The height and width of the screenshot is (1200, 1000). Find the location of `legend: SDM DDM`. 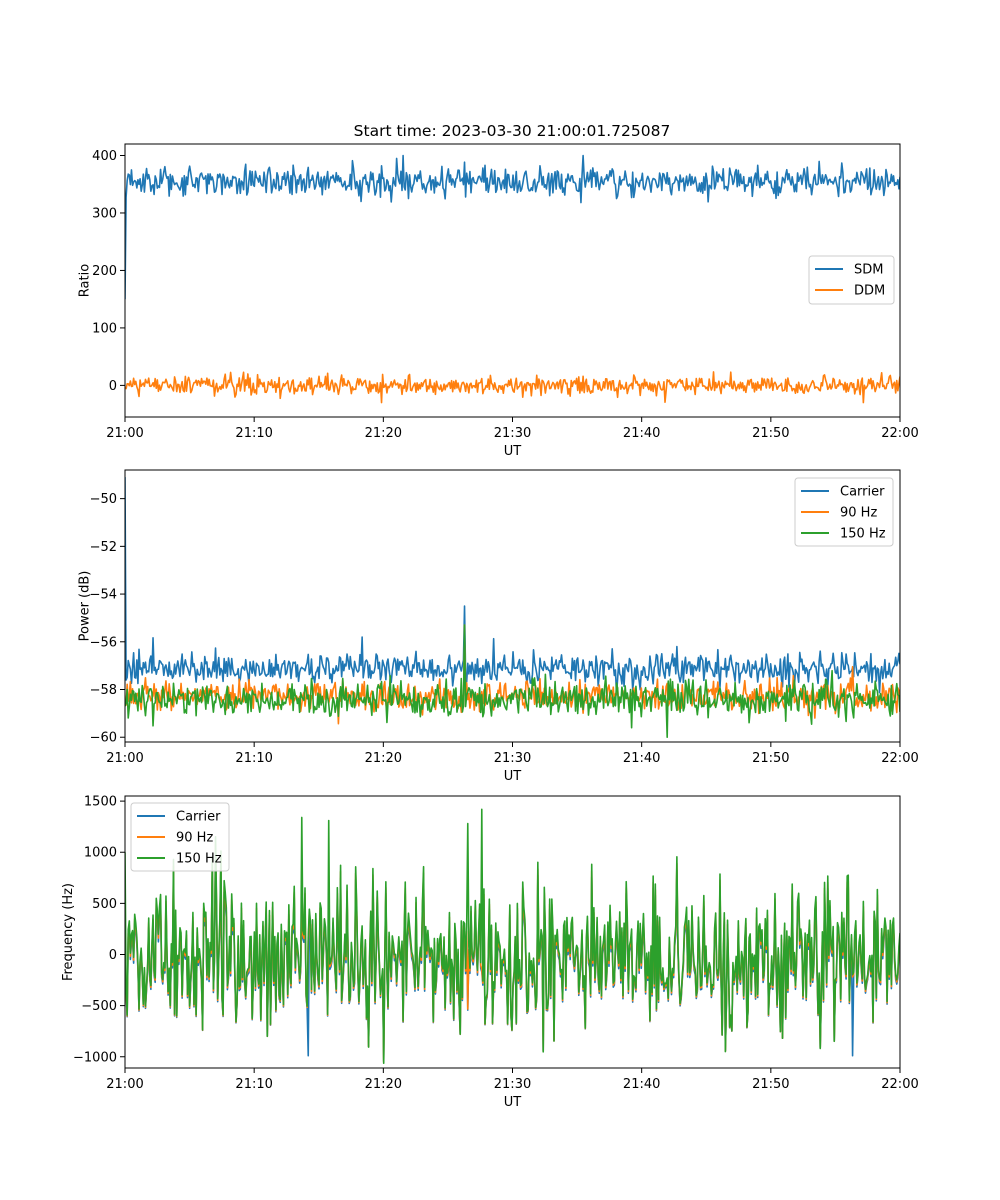

legend: SDM DDM is located at coordinates (851, 280).